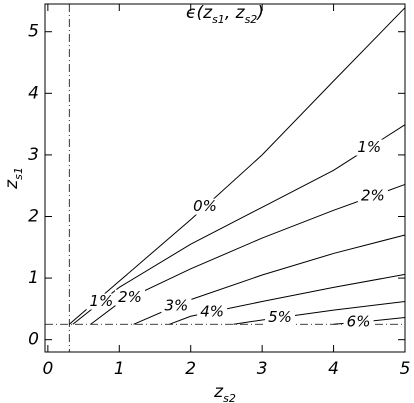  Describe the element at coordinates (218, 392) in the screenshot. I see `x-axis-label-part: z` at that location.